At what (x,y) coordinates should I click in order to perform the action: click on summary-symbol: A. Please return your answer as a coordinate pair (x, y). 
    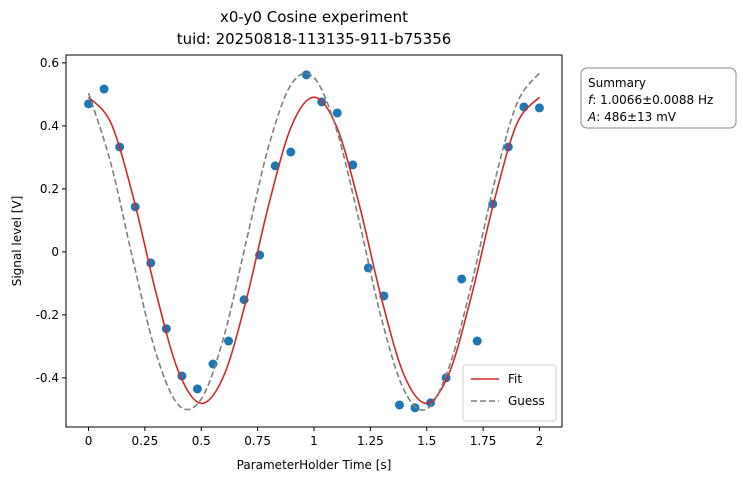
    Looking at the image, I should click on (591, 117).